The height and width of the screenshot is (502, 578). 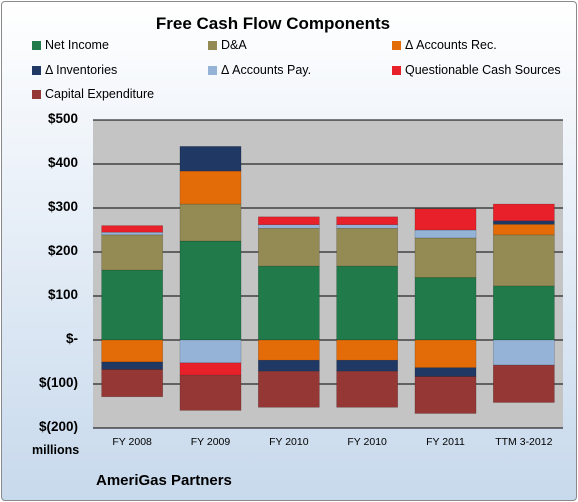 What do you see at coordinates (132, 442) in the screenshot?
I see `x-tick-label: FY 2008` at bounding box center [132, 442].